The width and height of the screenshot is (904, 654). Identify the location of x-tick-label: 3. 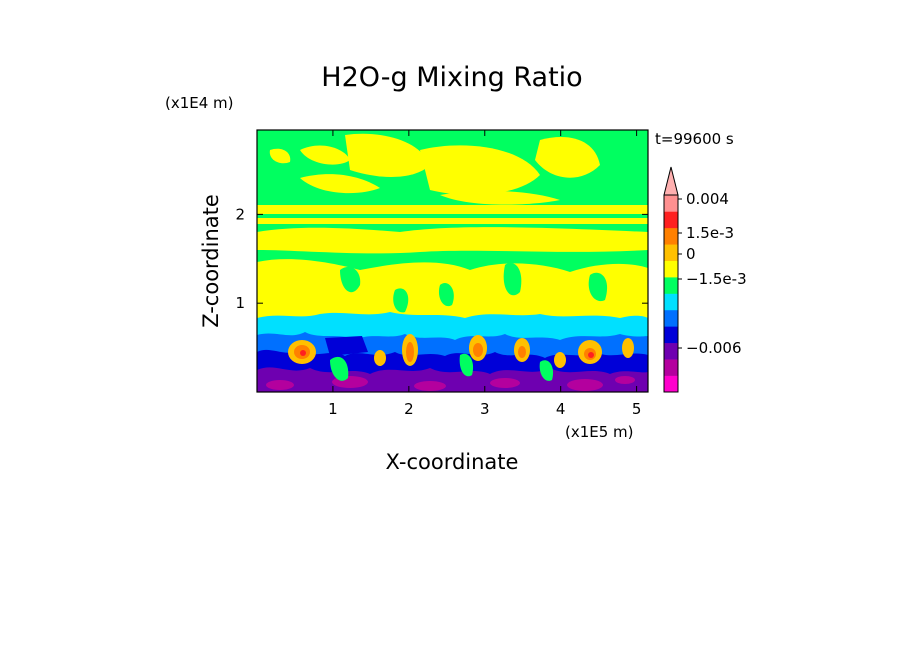
(485, 409).